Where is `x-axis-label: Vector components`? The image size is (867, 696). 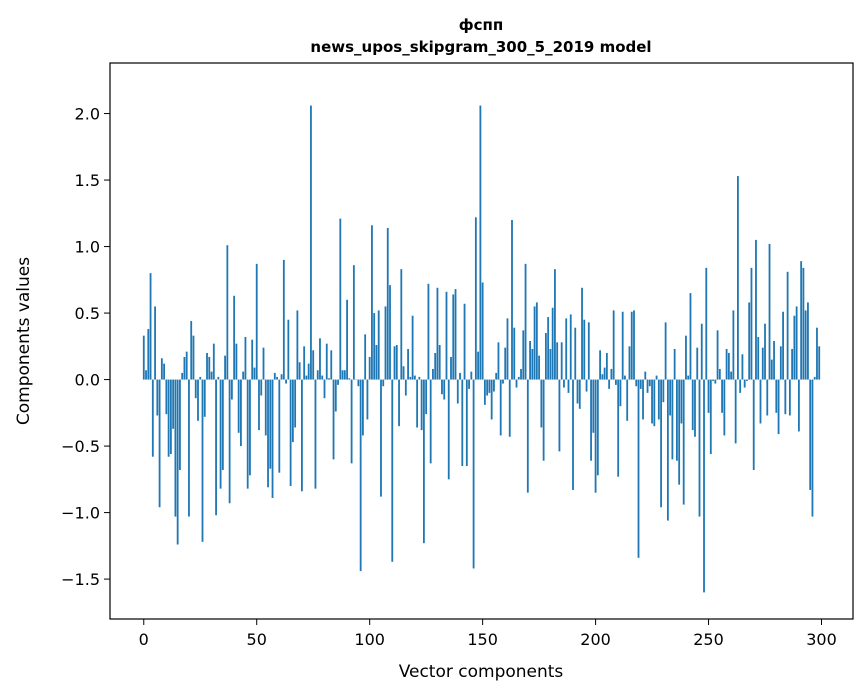
x-axis-label: Vector components is located at coordinates (481, 672).